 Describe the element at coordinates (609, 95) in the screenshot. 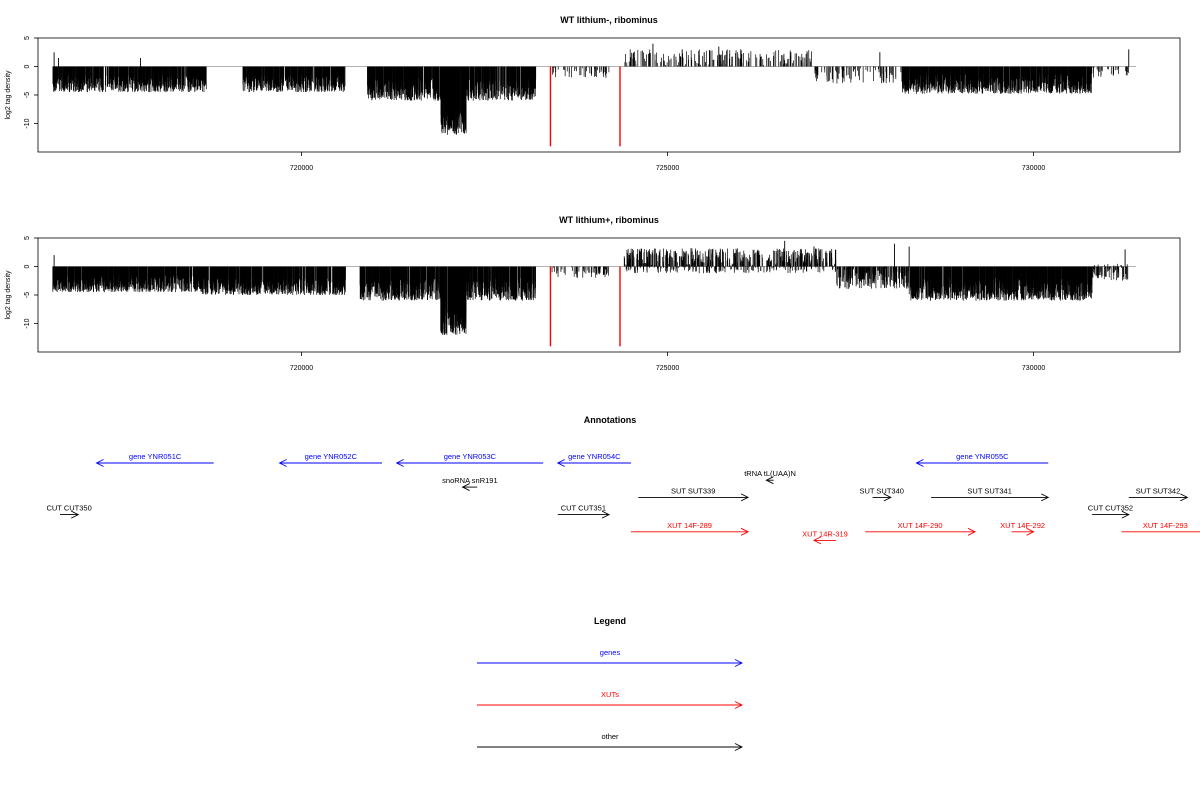

I see `plot-frame` at that location.